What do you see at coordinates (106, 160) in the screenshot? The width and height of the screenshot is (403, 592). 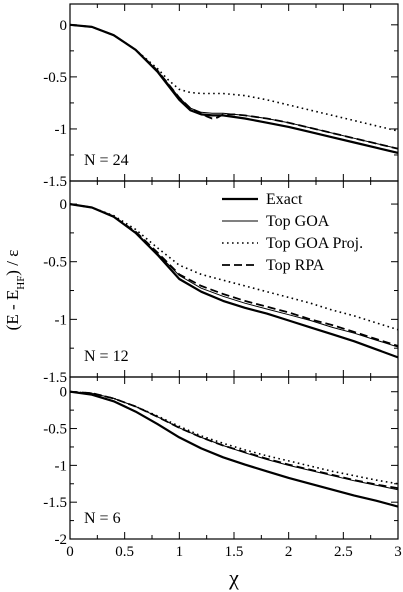 I see `panel-label: N = 24` at bounding box center [106, 160].